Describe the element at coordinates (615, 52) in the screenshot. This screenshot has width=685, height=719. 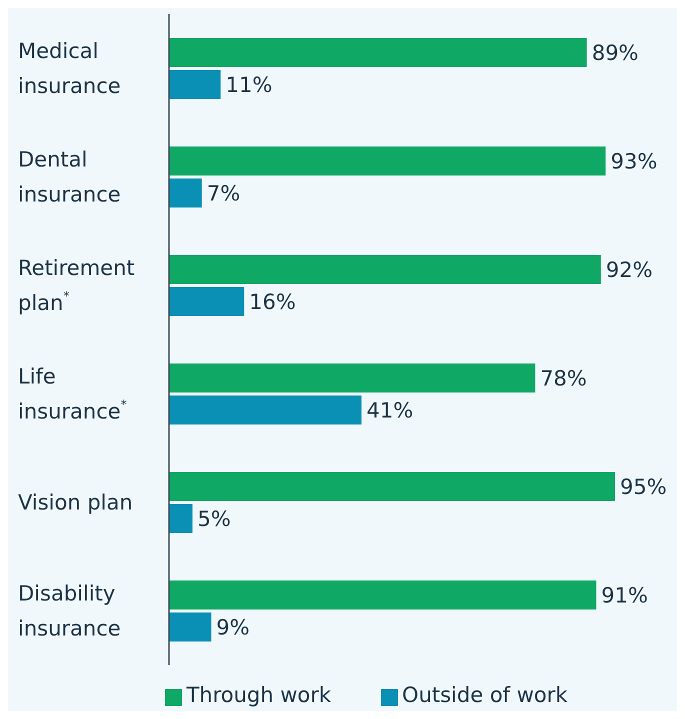
I see `data-label: 89%` at that location.